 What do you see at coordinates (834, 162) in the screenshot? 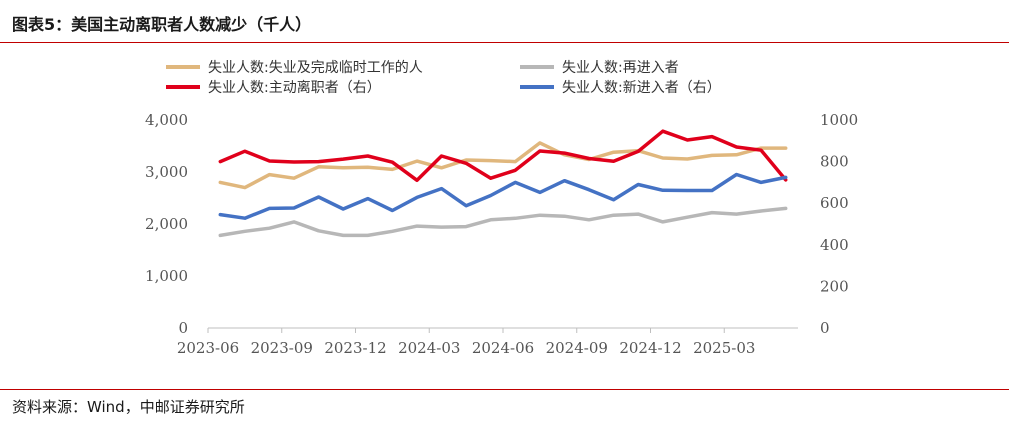
I see `y-right-tick-label: 800` at bounding box center [834, 162].